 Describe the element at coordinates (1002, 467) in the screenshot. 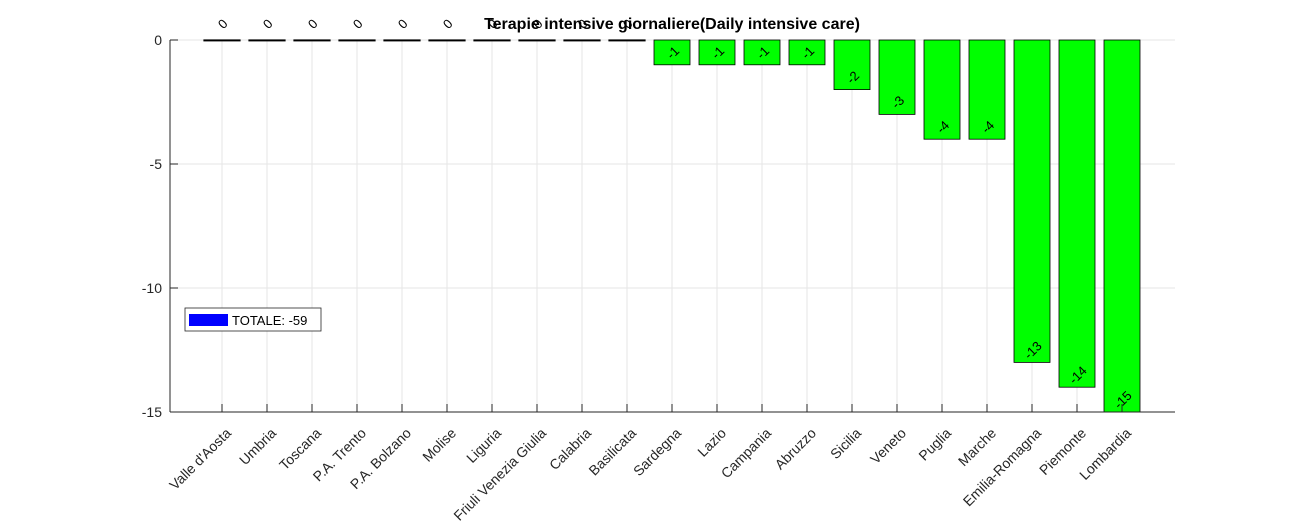

I see `x-tick-label: Emilia-Romagna` at that location.